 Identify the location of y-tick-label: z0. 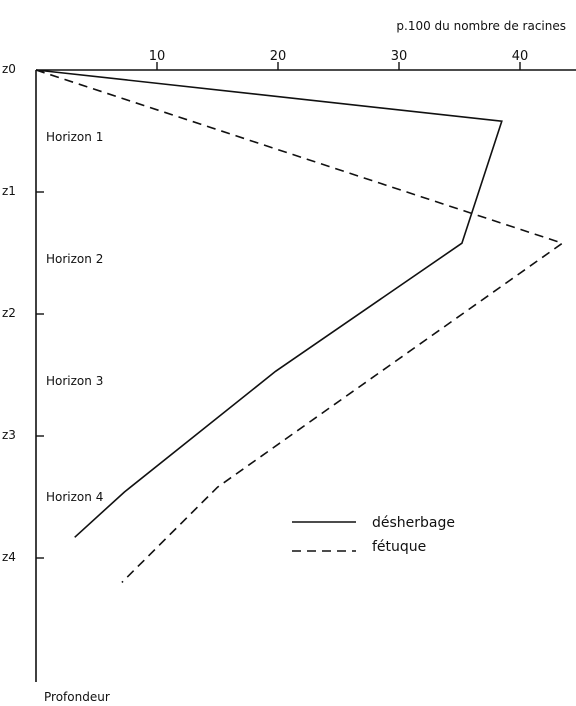
(9, 69).